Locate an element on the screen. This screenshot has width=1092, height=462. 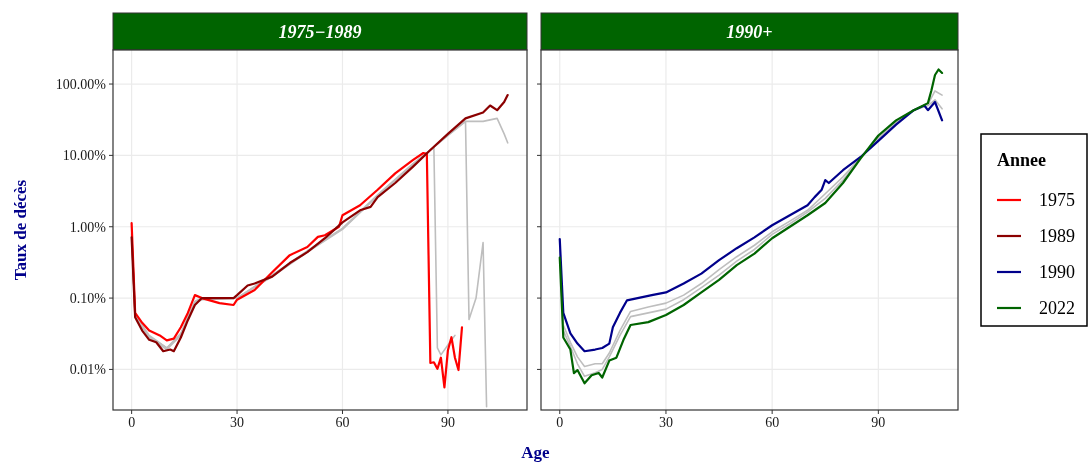
chart-title: 1975−1989 is located at coordinates (320, 31).